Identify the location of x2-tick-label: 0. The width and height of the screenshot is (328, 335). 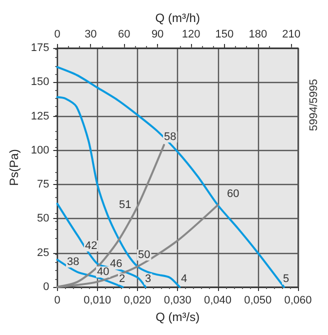
(57, 34).